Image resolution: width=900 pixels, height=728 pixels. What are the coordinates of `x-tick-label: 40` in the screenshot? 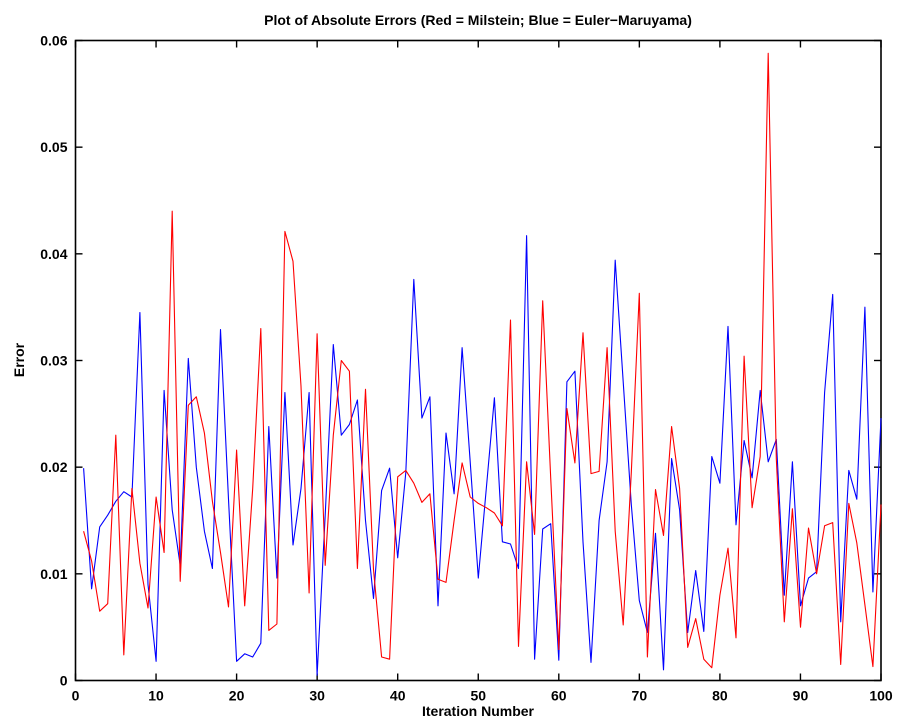 It's located at (398, 696).